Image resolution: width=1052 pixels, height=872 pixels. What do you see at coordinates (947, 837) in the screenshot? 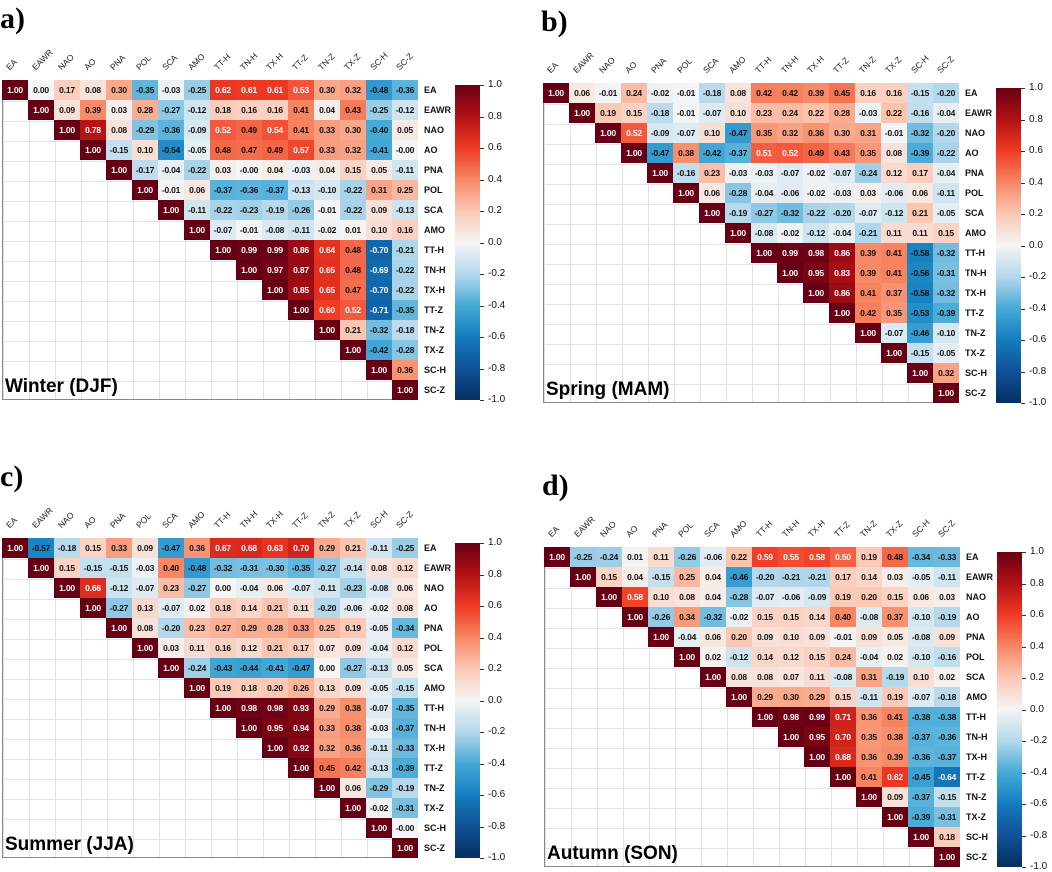
I see `correlation-cell: 0.18` at bounding box center [947, 837].